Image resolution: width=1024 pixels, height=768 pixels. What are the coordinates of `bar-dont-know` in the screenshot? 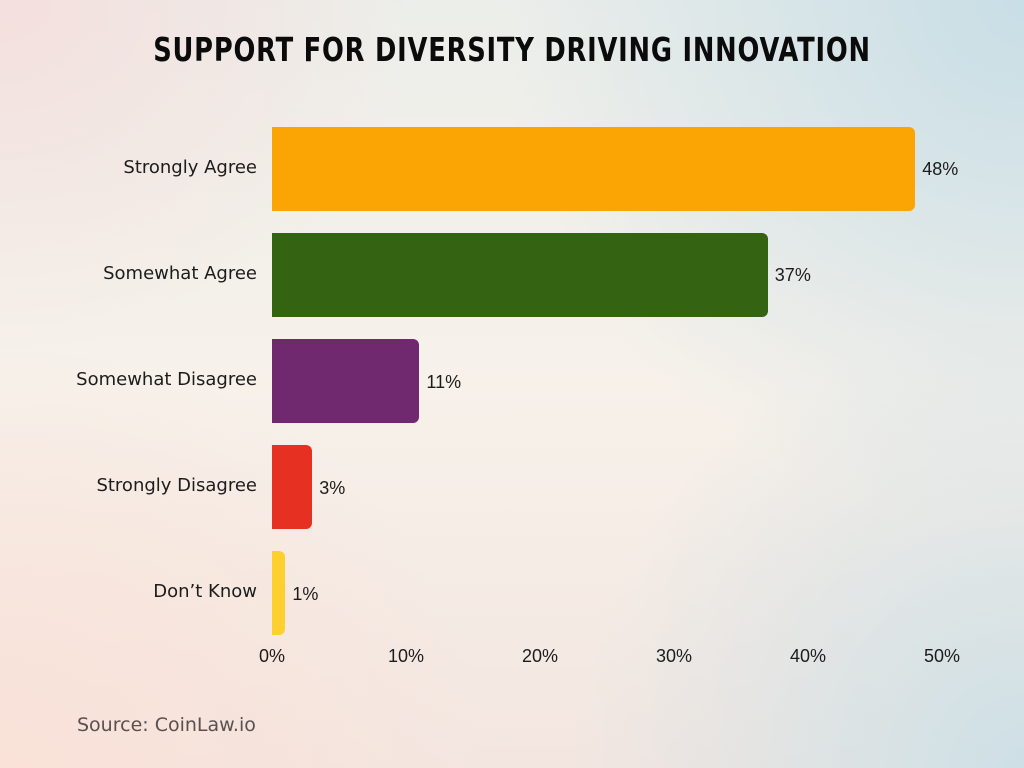 It's located at (279, 593).